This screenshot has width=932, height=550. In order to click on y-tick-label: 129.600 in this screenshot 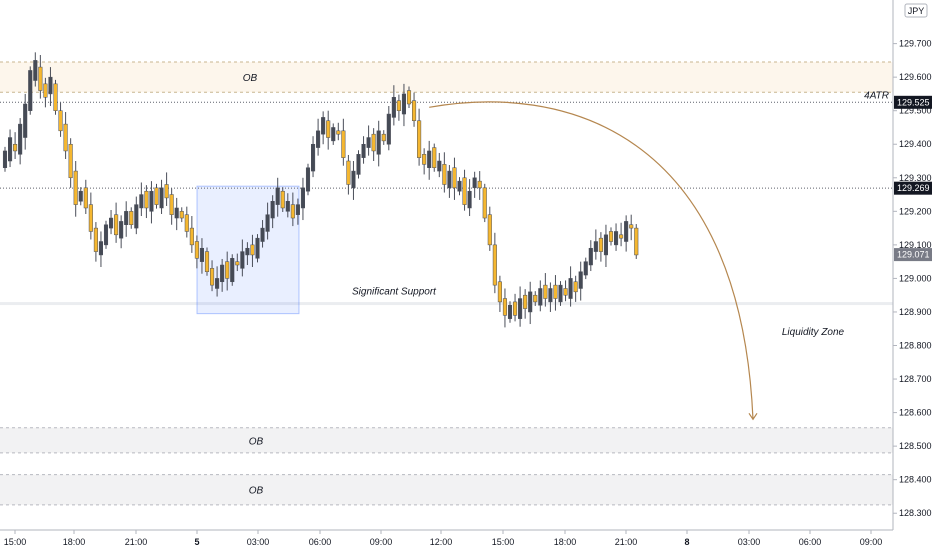, I will do `click(915, 77)`.